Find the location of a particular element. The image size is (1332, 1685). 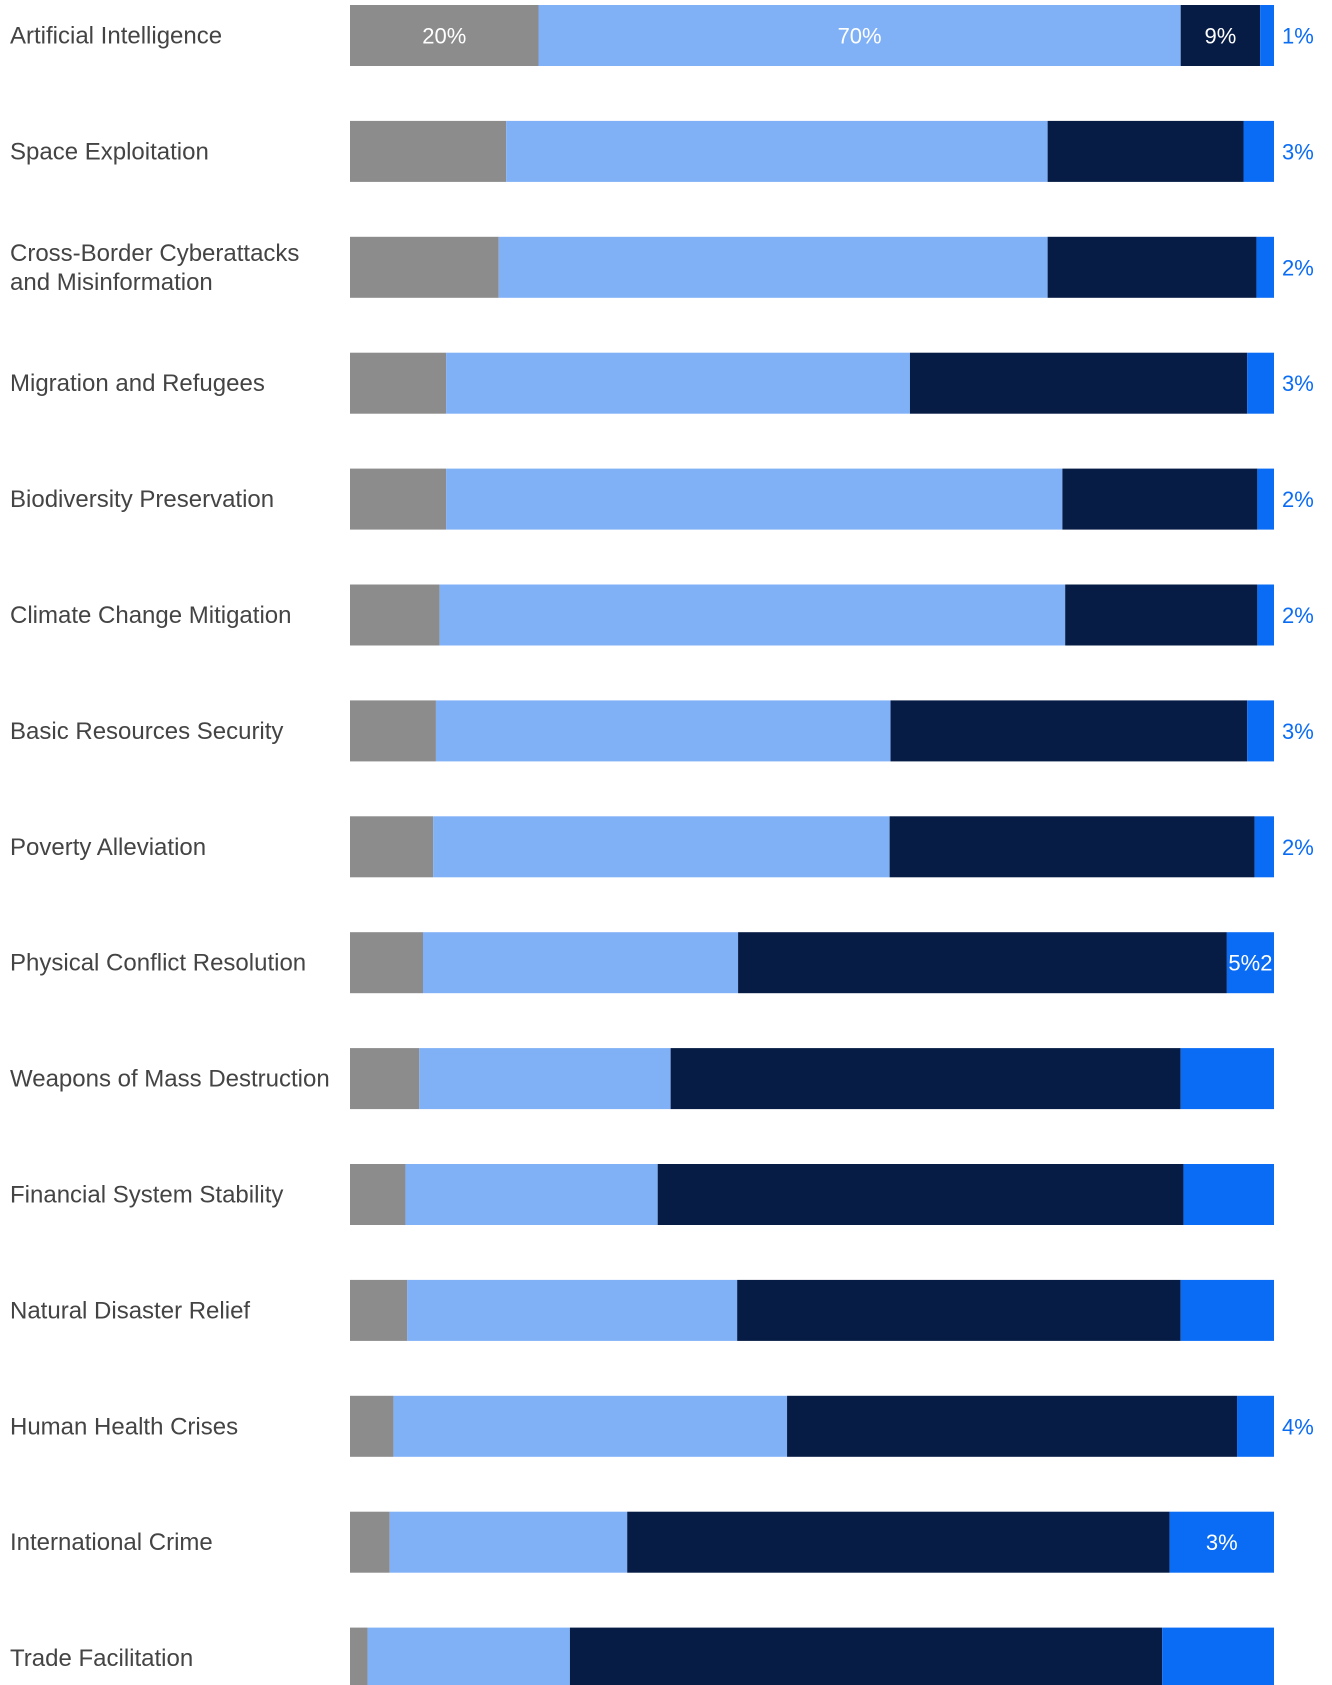

data-label: 9% is located at coordinates (1221, 36).